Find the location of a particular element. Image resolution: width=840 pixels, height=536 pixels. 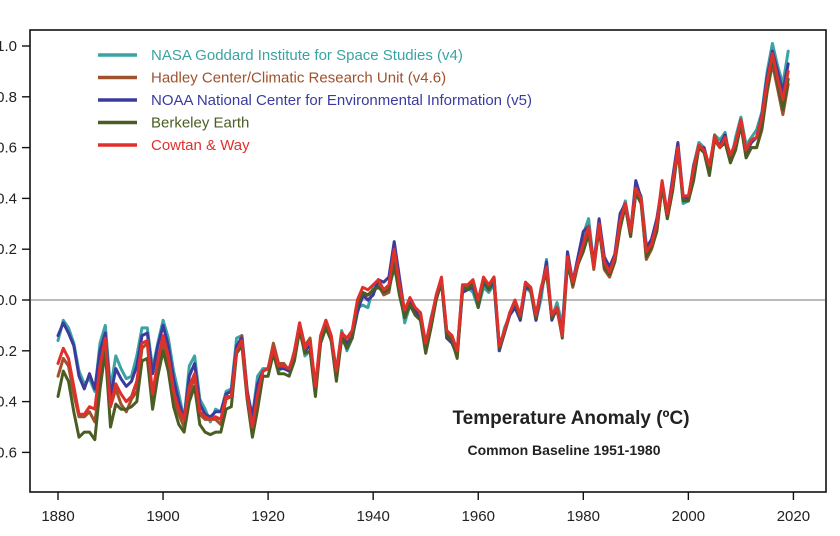

x-tick-label: 1920 is located at coordinates (267, 516).